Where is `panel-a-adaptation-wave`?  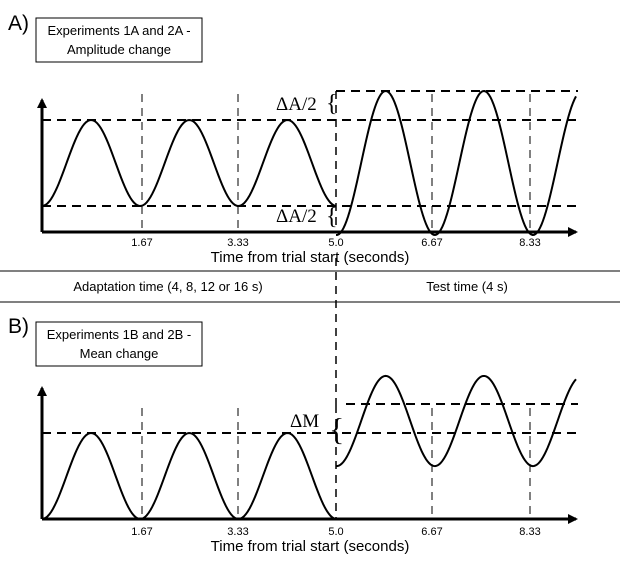 panel-a-adaptation-wave is located at coordinates (189, 163).